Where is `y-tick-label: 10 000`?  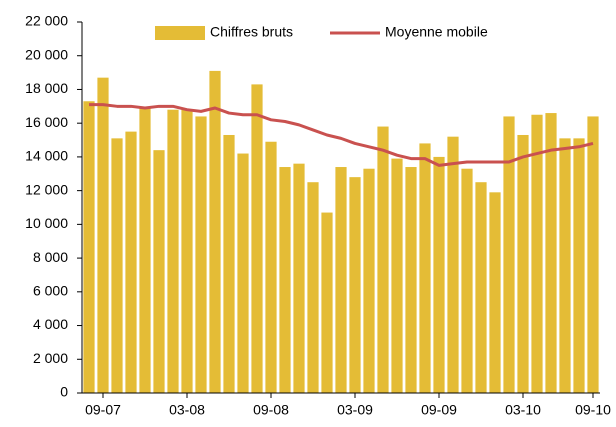 y-tick-label: 10 000 is located at coordinates (46, 223).